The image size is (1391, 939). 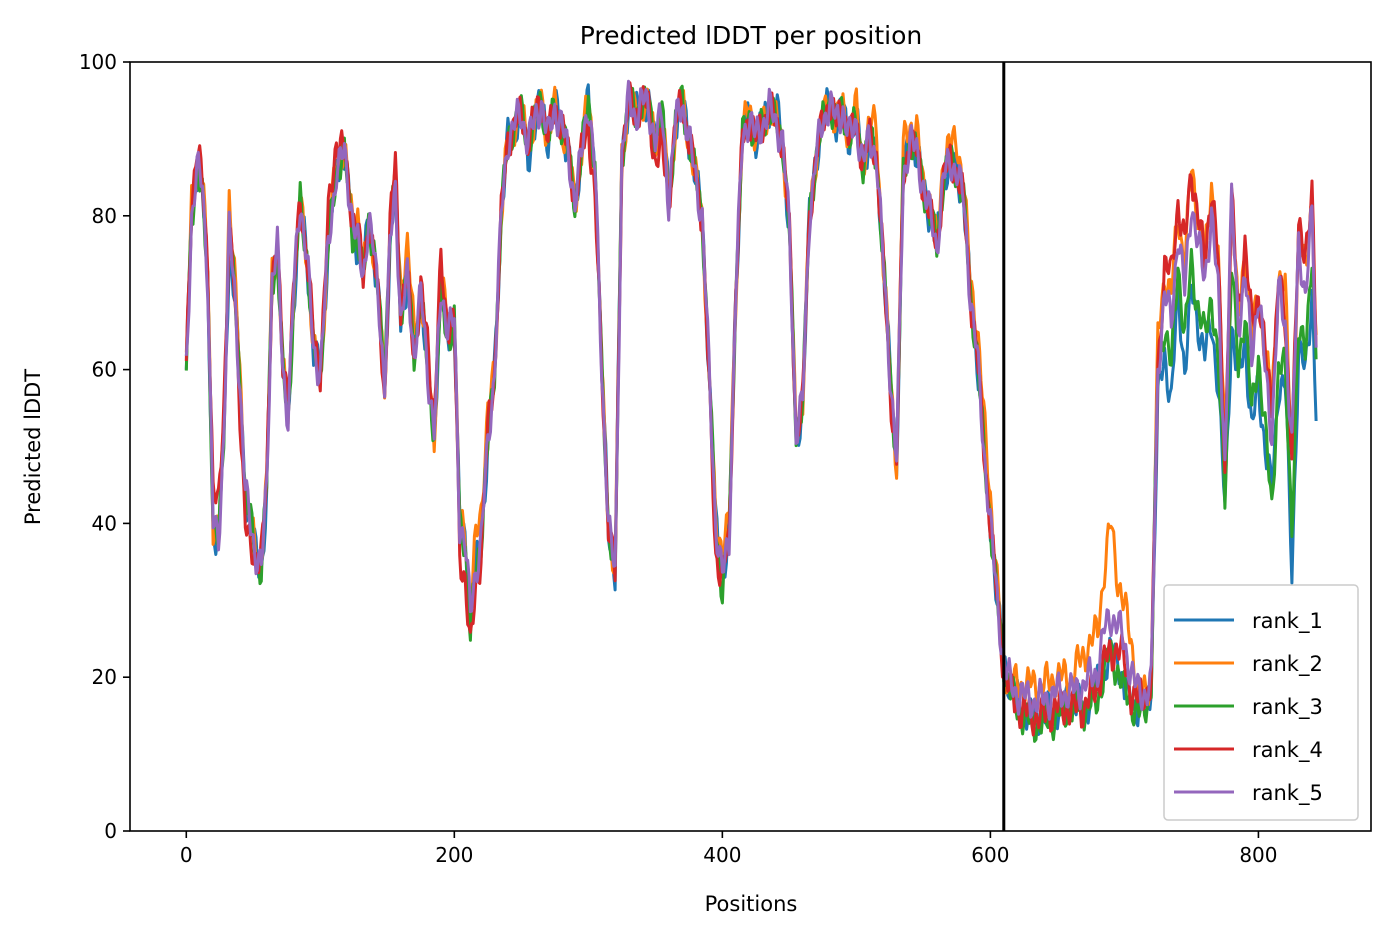 What do you see at coordinates (1287, 793) in the screenshot?
I see `legend-label-rank_5: rank_5` at bounding box center [1287, 793].